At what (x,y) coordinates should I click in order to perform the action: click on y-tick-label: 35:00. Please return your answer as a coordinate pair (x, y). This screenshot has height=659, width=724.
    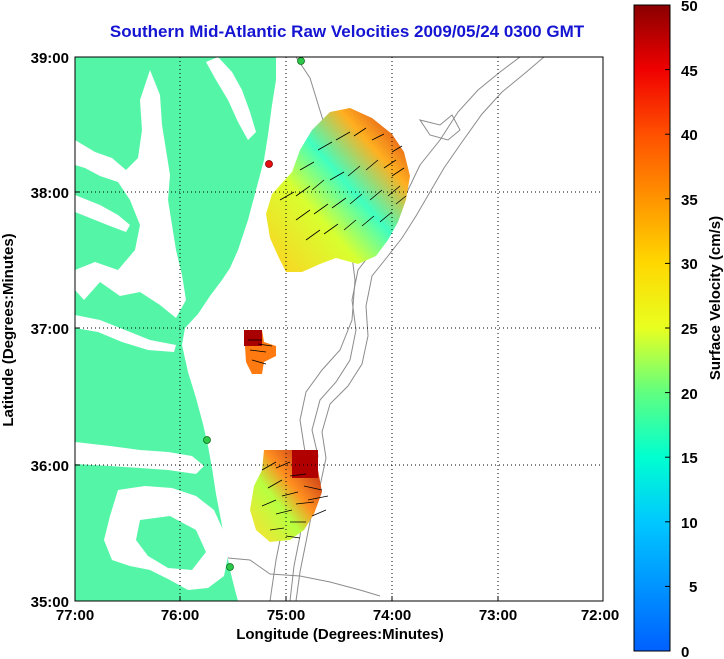
    Looking at the image, I should click on (50, 602).